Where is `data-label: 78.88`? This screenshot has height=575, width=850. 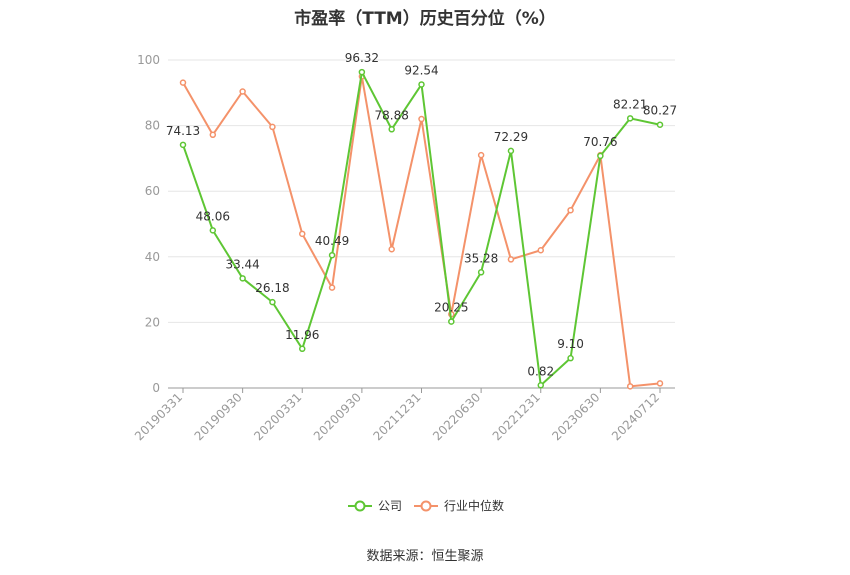
data-label: 78.88 is located at coordinates (392, 115).